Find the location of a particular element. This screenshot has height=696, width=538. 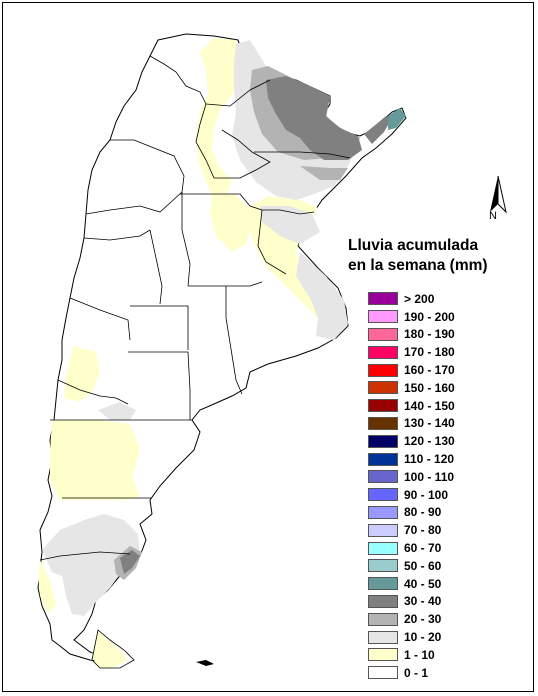

legend-label: 10 - 20 is located at coordinates (423, 637).